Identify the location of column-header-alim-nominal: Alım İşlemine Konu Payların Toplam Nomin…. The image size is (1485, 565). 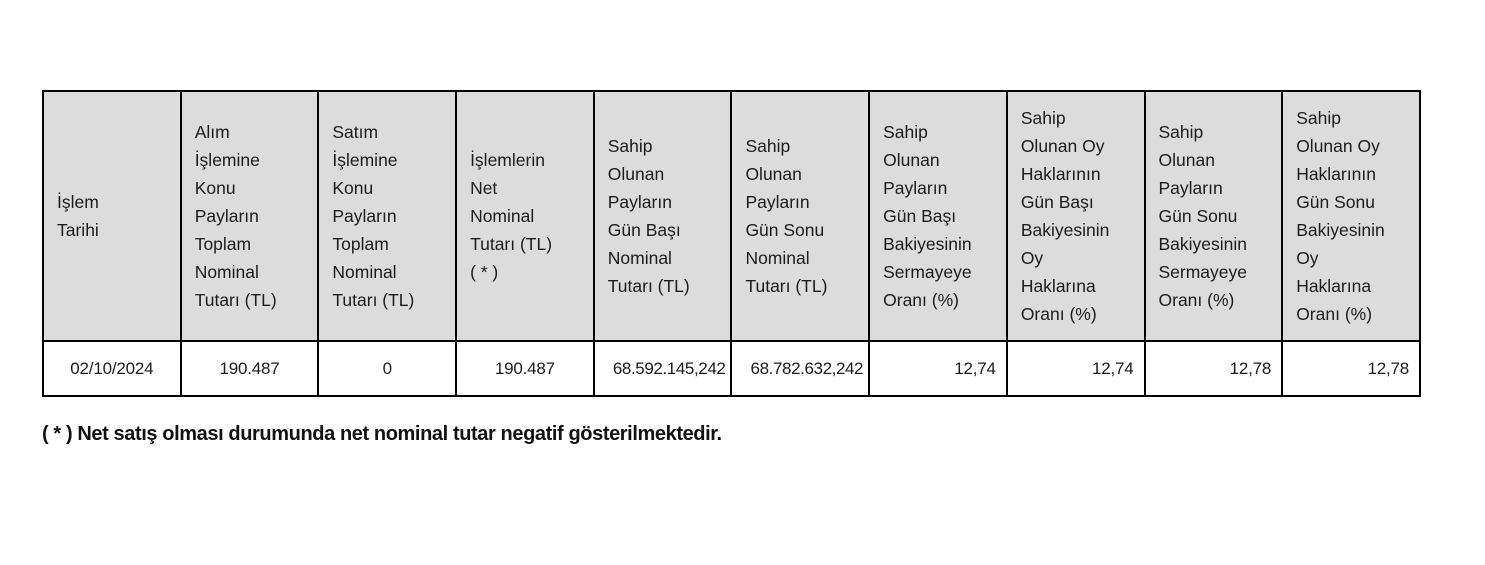
(249, 216).